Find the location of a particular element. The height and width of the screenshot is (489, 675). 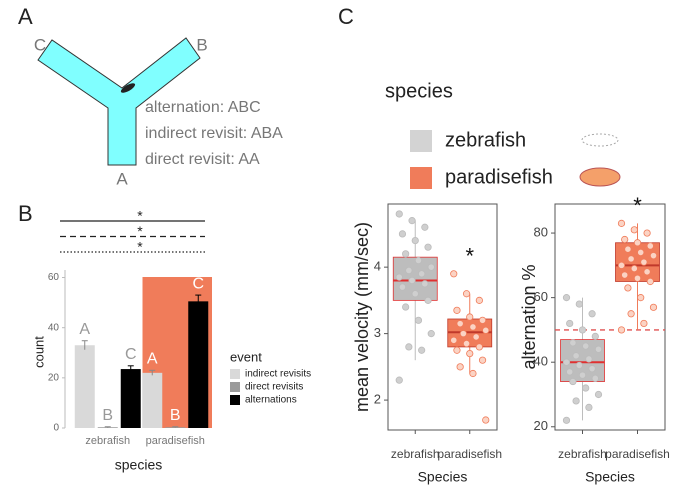

x-axis-title: species is located at coordinates (138, 465).